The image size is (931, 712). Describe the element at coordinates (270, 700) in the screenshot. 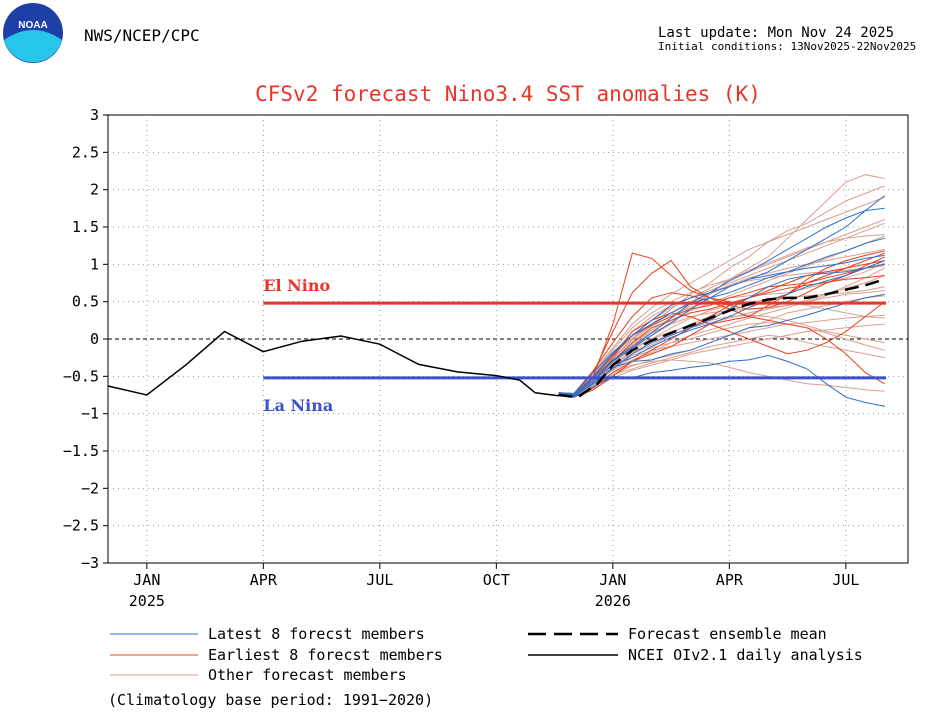

I see `climatology-note: (Climatology base period: 1991−2020)` at that location.